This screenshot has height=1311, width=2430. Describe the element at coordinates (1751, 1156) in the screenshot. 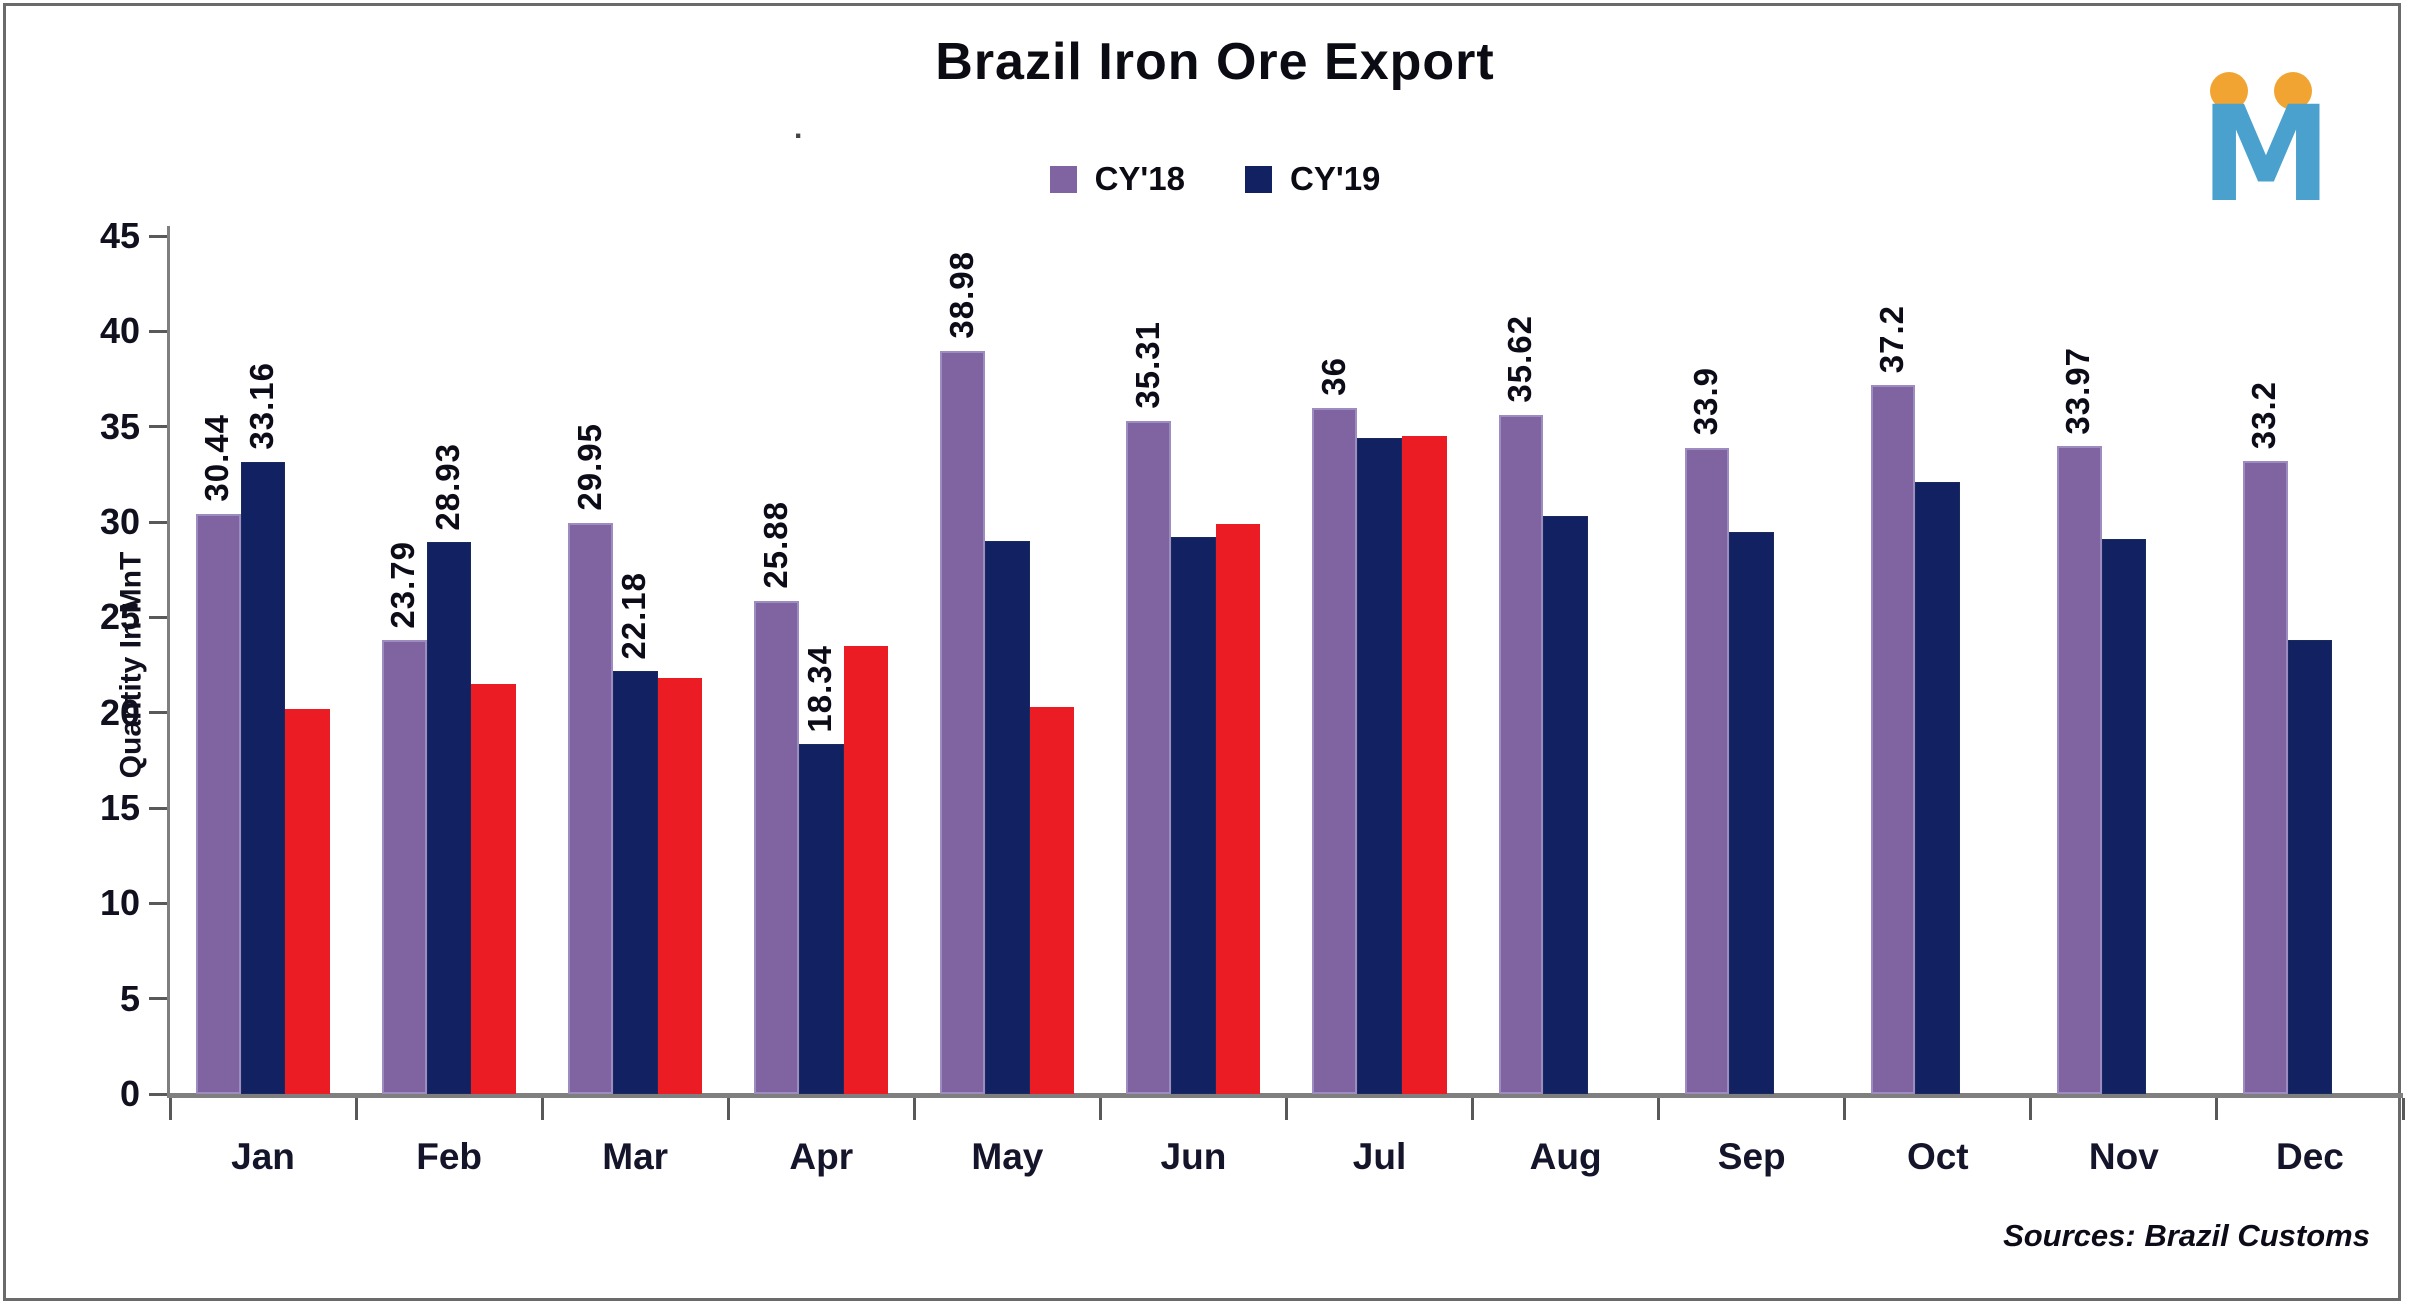

I see `x-axis-label-sep: Sep` at that location.